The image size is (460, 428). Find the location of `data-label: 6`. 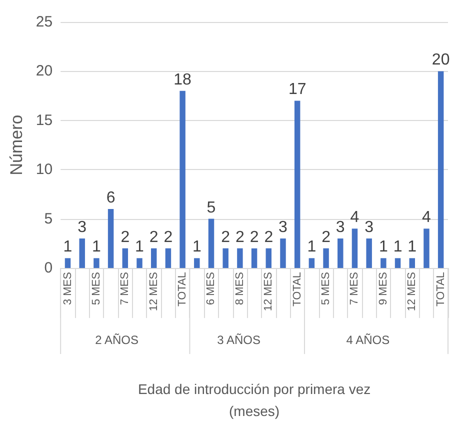

data-label: 6 is located at coordinates (111, 197).